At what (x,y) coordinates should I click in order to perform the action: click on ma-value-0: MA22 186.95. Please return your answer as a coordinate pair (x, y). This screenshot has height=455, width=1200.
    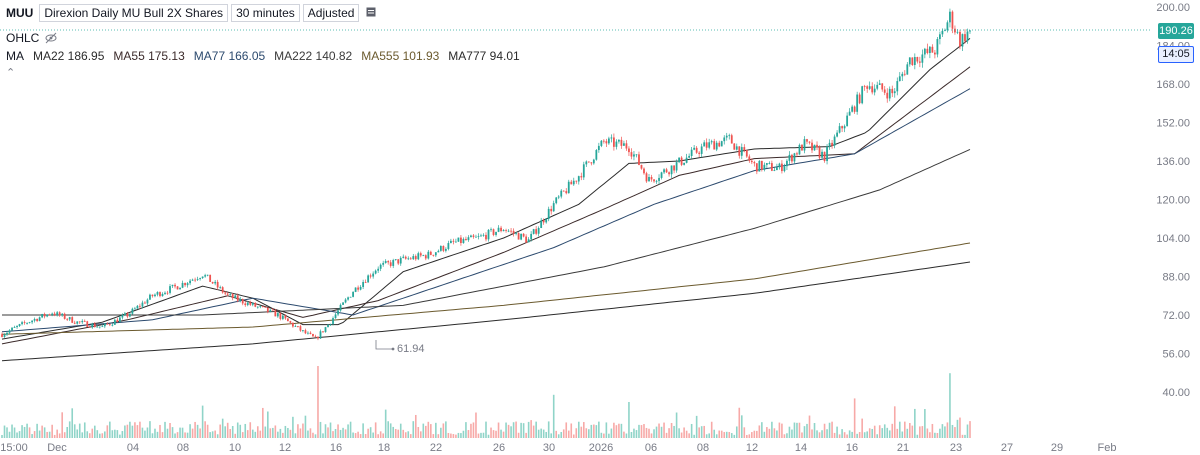
    Looking at the image, I should click on (69, 56).